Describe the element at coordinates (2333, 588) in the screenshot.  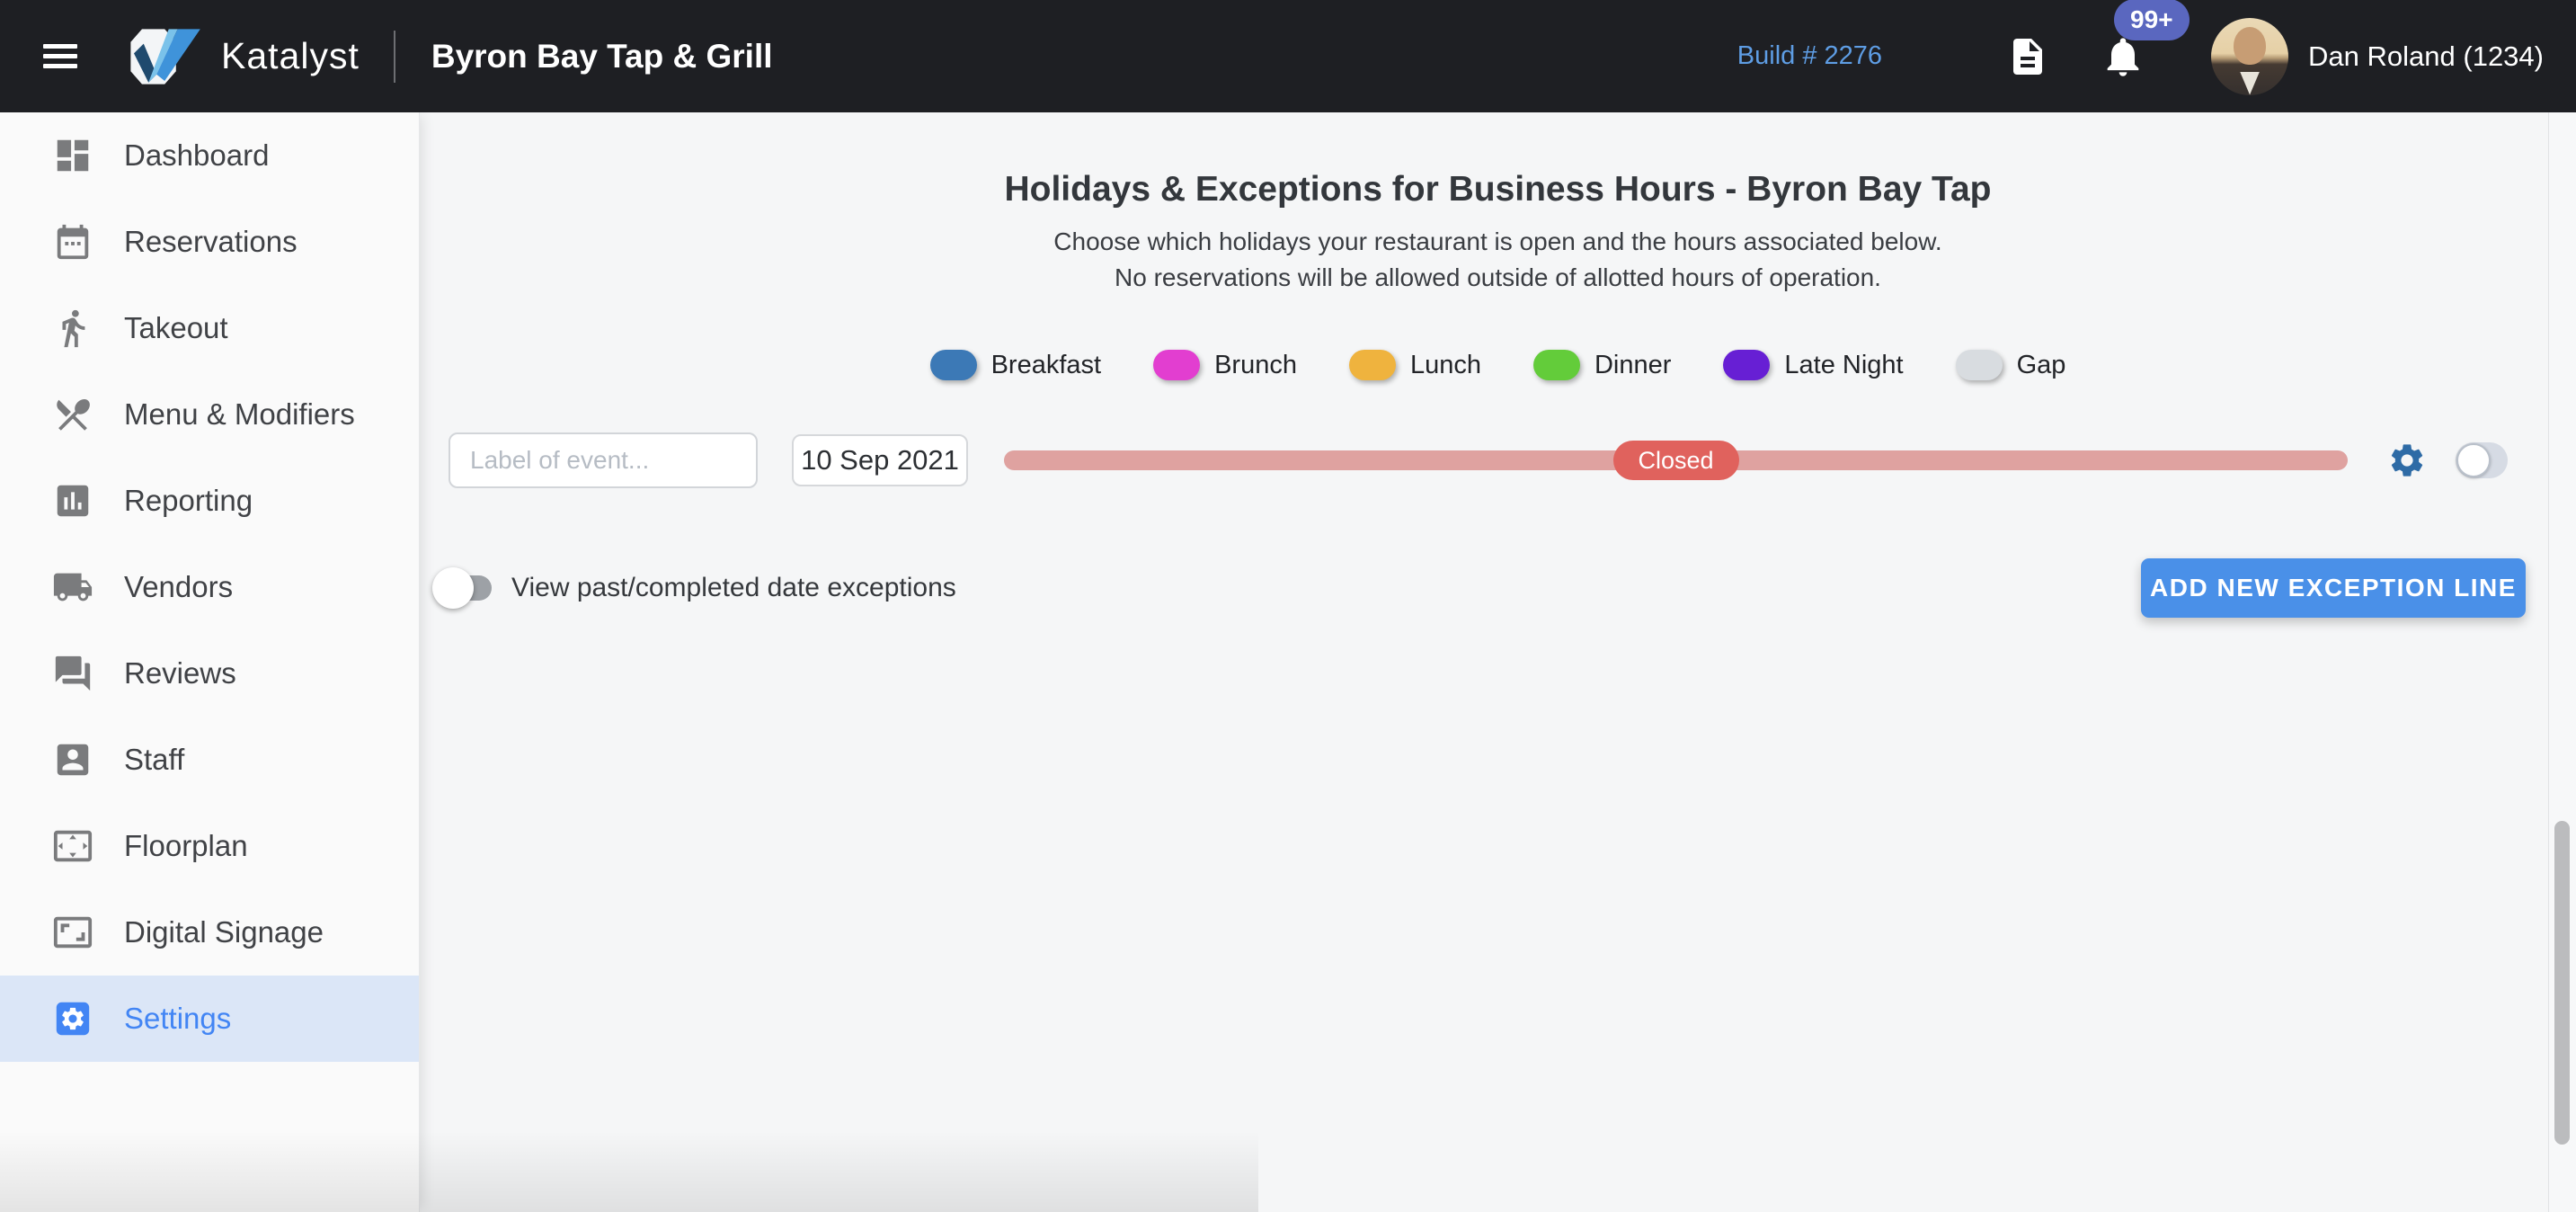
I see `add-new-exception-button: ADD NEW EXCEPTION LINE` at that location.